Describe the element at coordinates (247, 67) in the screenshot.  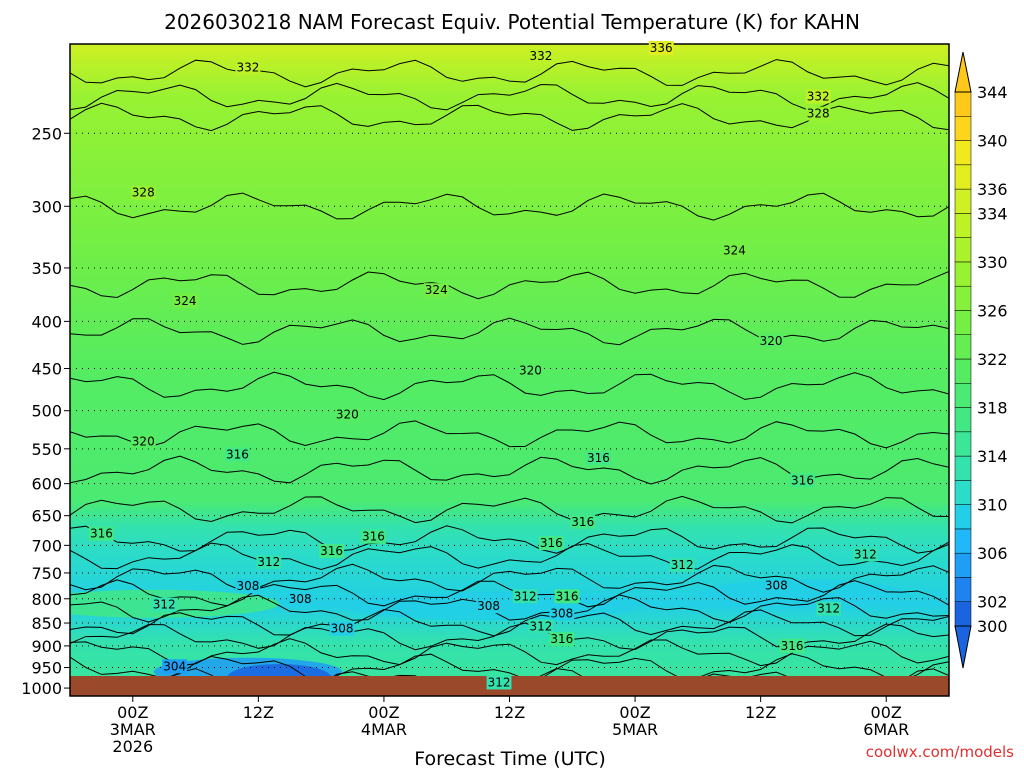
I see `contour-label: 332` at that location.